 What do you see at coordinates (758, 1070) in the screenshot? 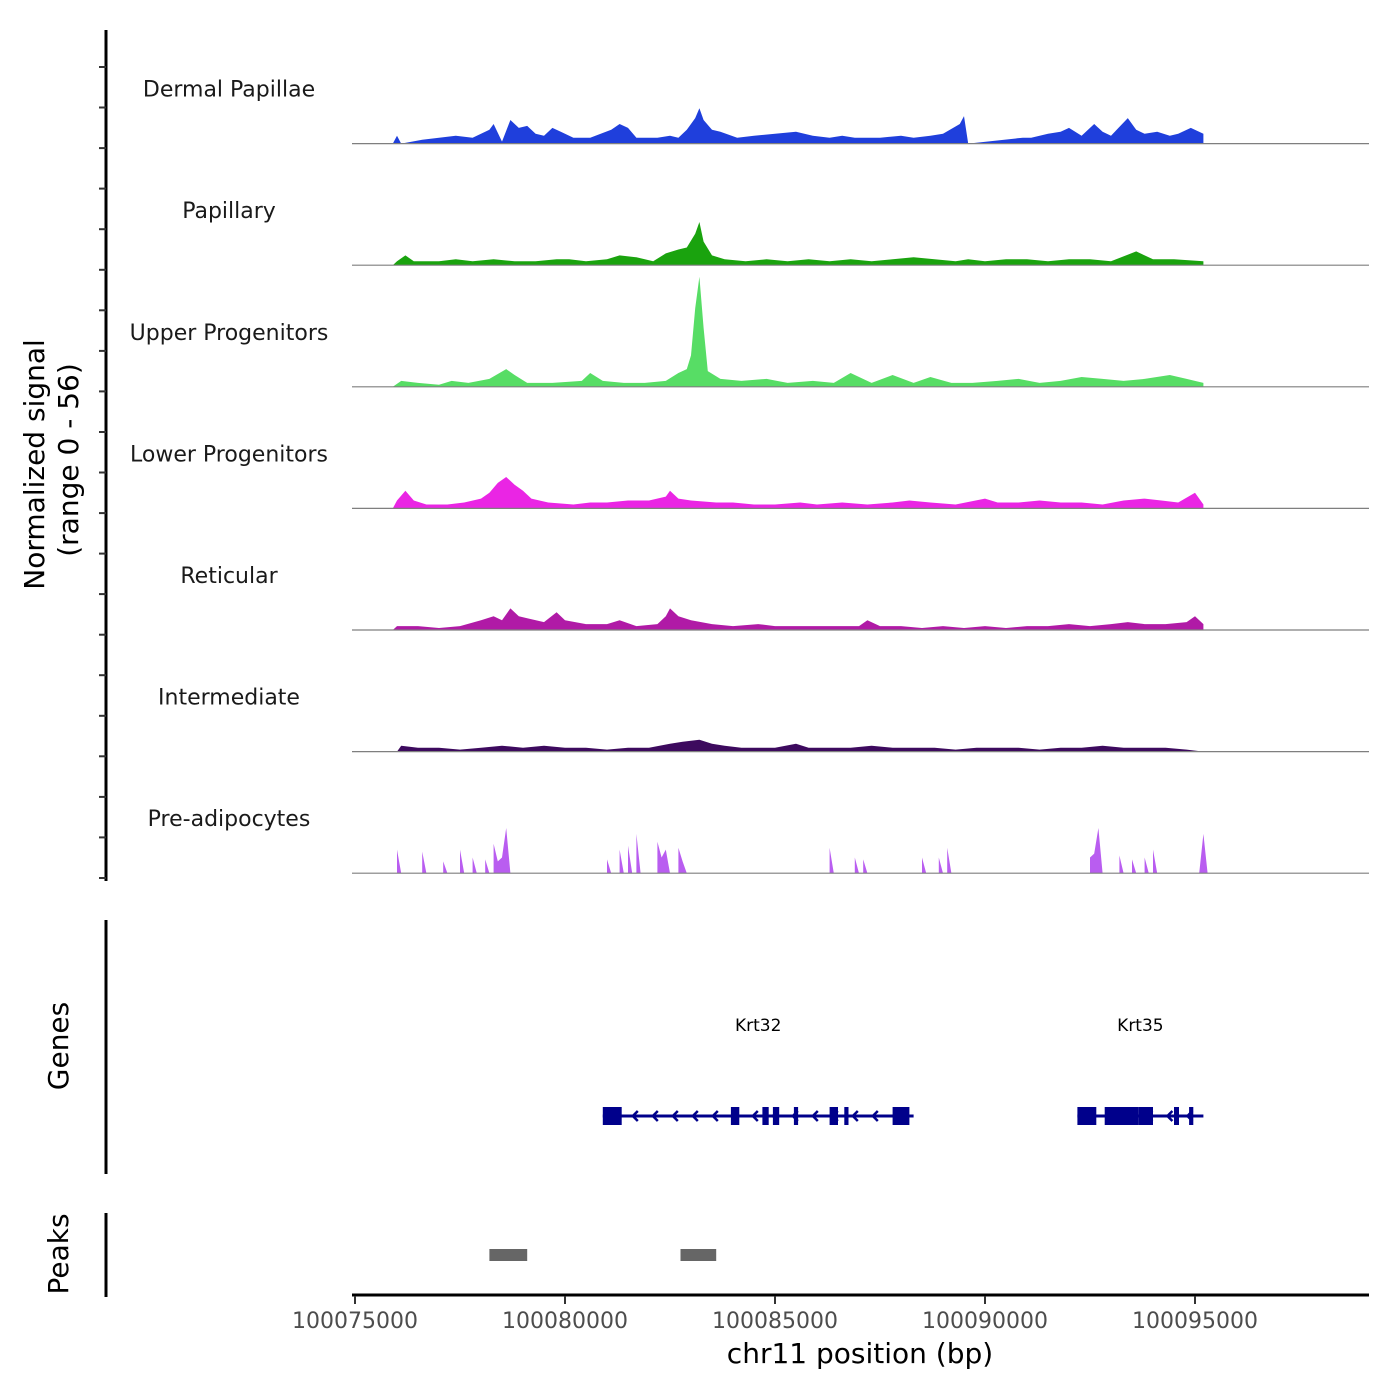
I see `gene-krt32: Krt32` at bounding box center [758, 1070].